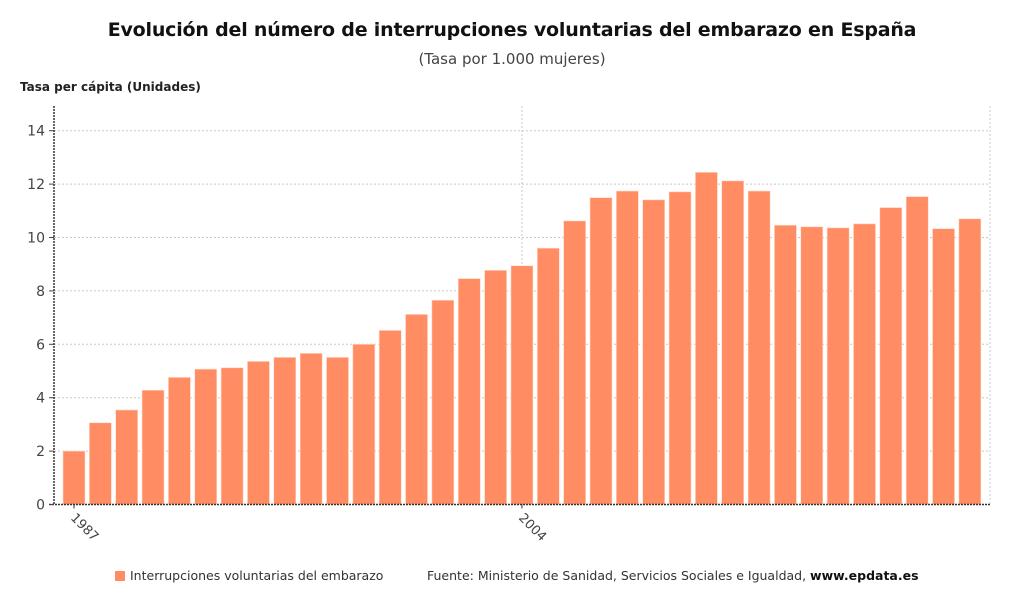 Image resolution: width=1024 pixels, height=595 pixels. What do you see at coordinates (285, 431) in the screenshot?
I see `bar-1995` at bounding box center [285, 431].